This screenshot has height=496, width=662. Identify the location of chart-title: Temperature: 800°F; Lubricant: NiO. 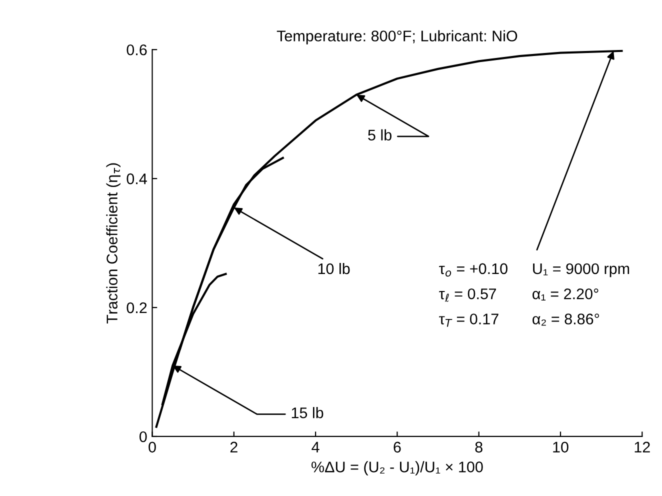
(397, 37).